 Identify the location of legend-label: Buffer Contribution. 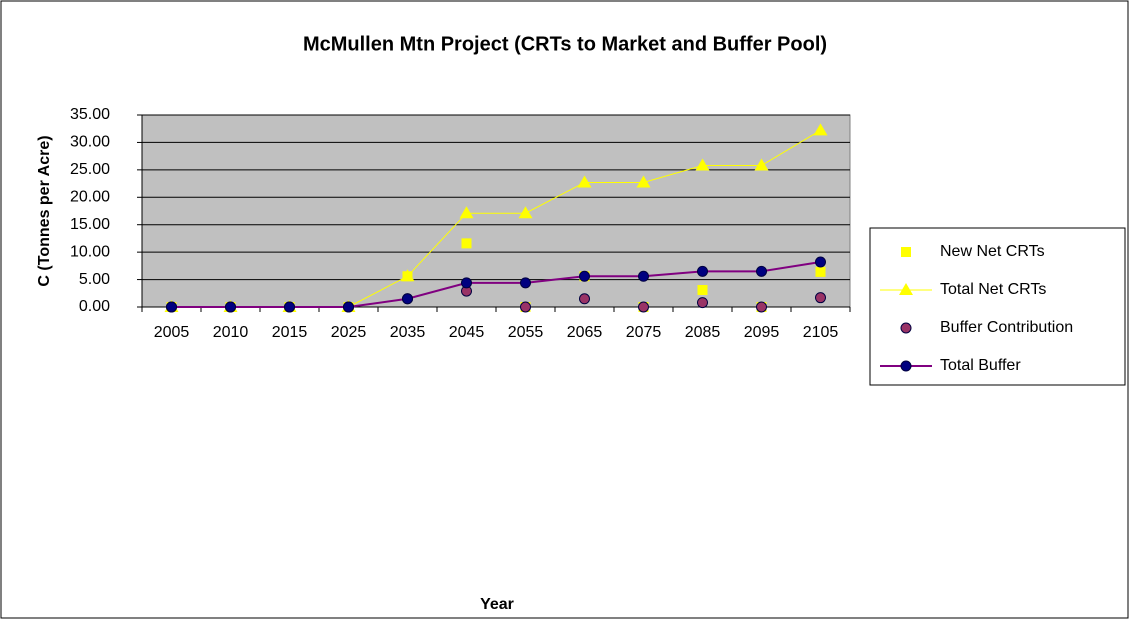
(1006, 327).